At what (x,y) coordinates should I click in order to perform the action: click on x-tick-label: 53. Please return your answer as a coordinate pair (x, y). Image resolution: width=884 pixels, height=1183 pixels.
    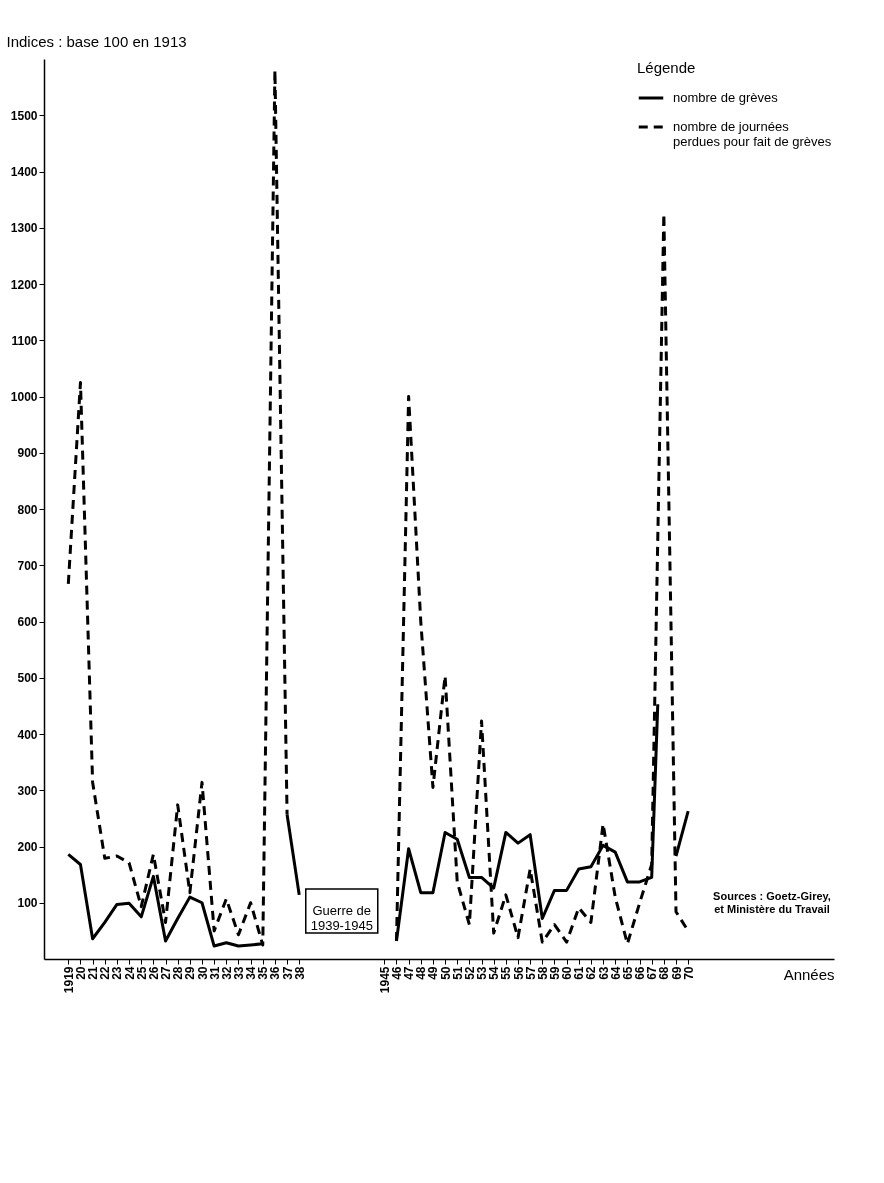
    Looking at the image, I should click on (482, 973).